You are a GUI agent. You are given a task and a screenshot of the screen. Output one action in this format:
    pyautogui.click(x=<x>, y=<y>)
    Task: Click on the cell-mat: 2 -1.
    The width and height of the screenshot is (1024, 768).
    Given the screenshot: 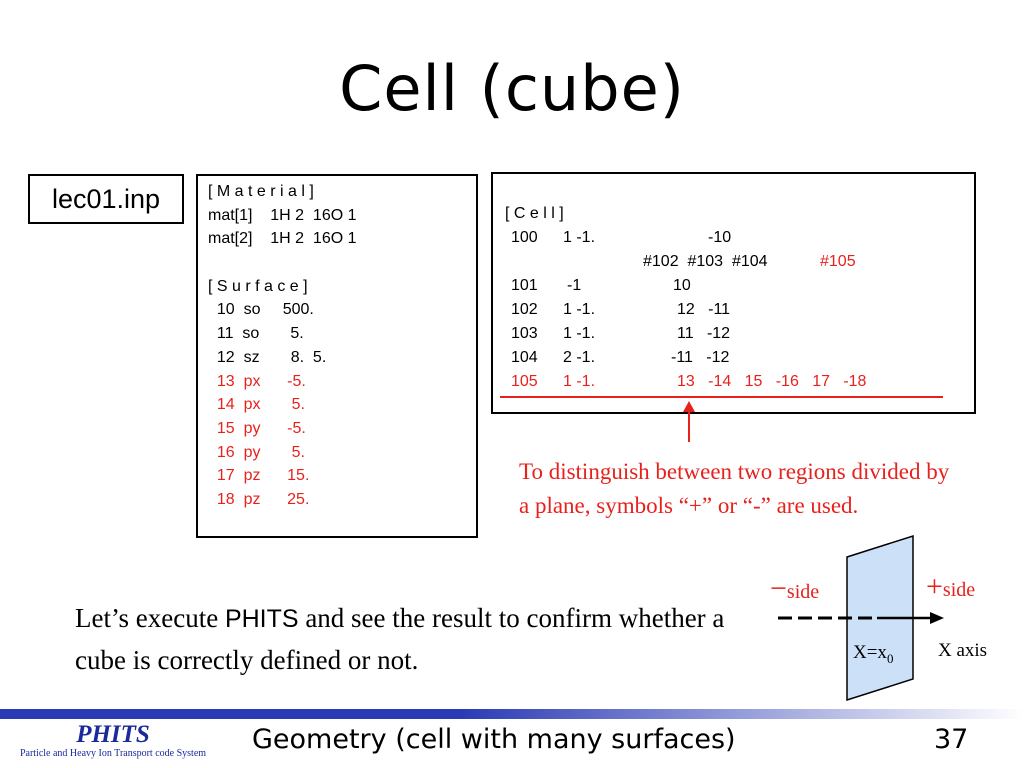 What is the action you would take?
    pyautogui.click(x=579, y=357)
    